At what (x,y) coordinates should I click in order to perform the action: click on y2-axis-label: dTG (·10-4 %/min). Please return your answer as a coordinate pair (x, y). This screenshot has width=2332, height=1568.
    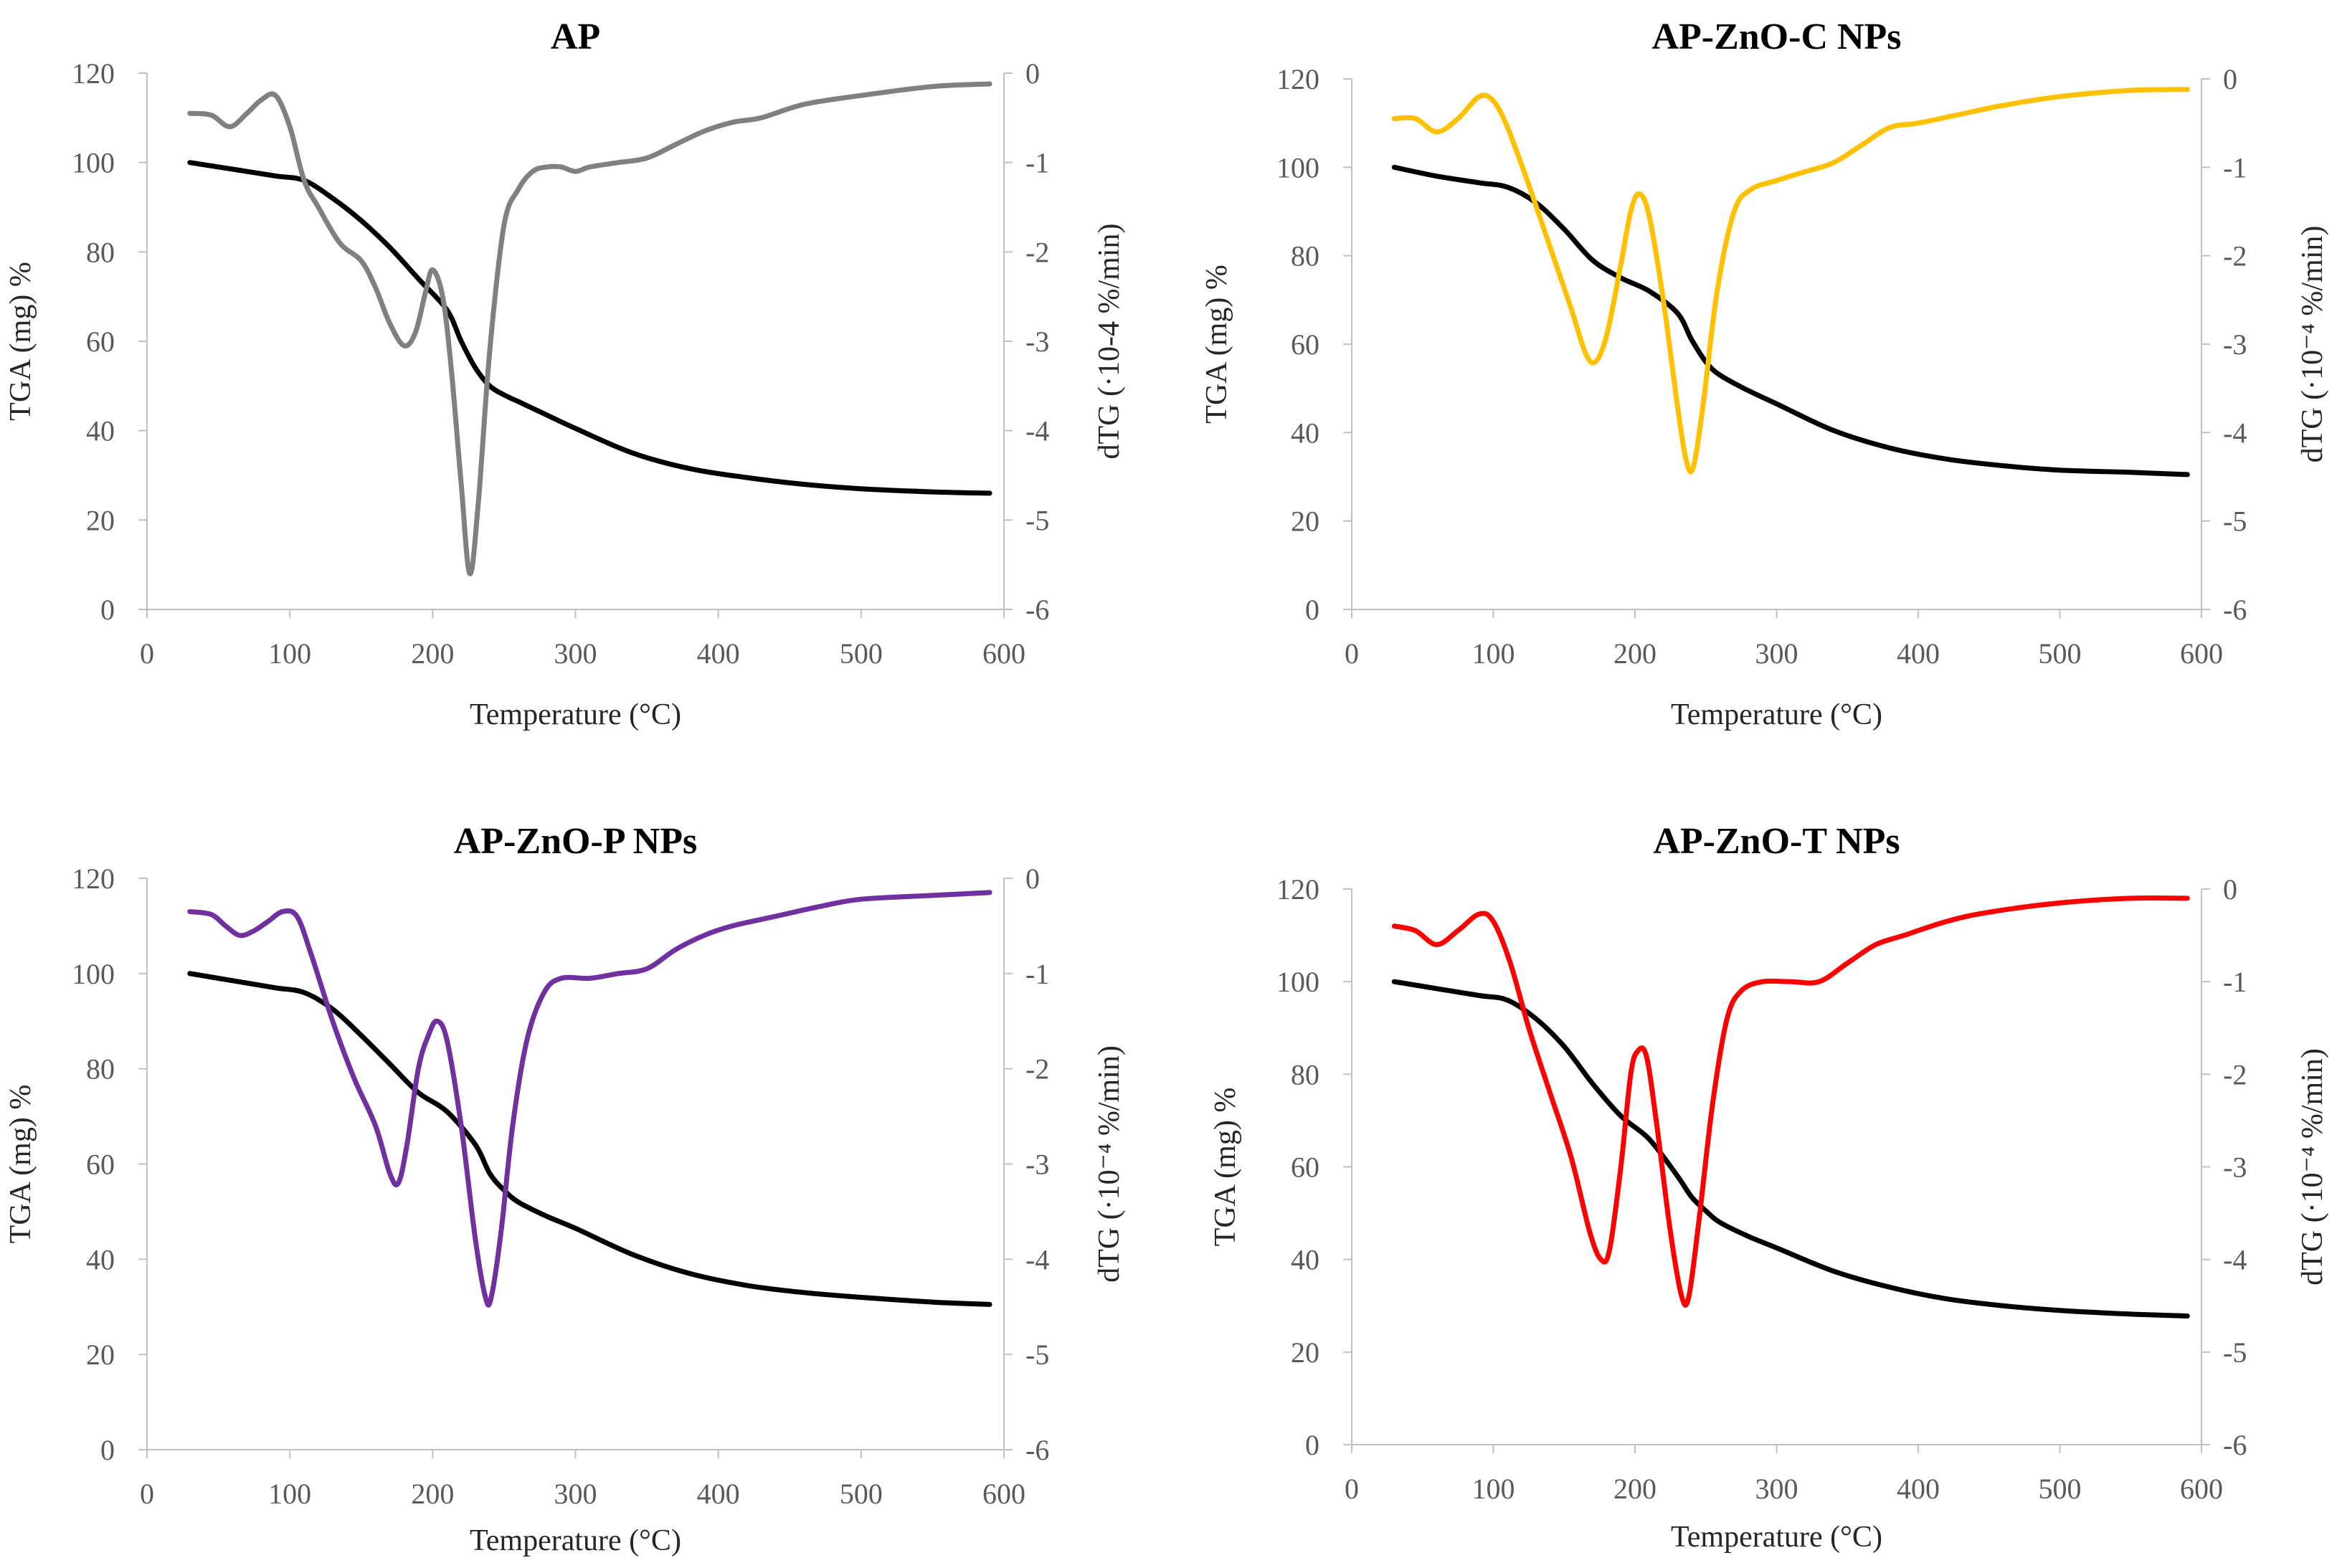
    Looking at the image, I should click on (1109, 342).